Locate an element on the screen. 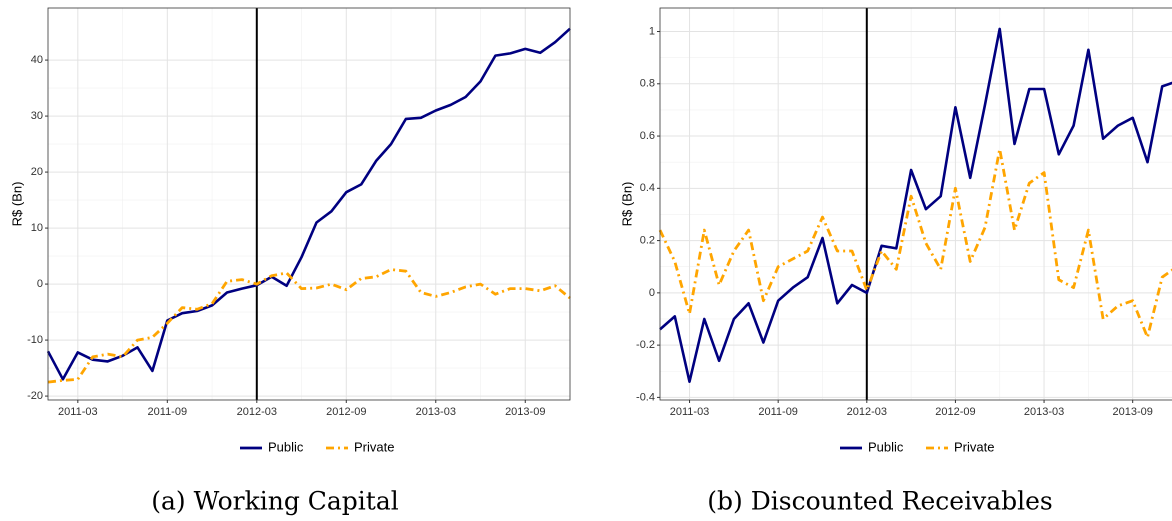 The image size is (1172, 521). y-tick-label: 30 is located at coordinates (37, 116).